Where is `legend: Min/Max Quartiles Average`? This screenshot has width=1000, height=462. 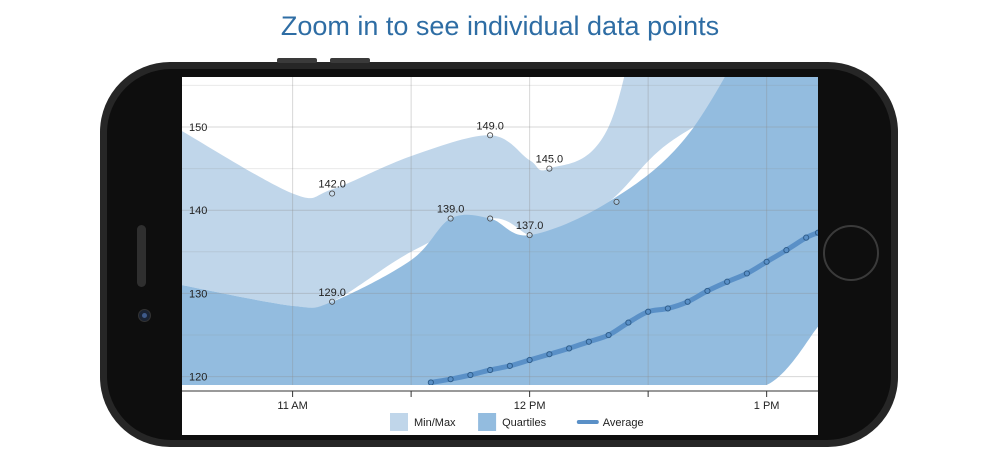
legend: Min/Max Quartiles Average is located at coordinates (517, 422).